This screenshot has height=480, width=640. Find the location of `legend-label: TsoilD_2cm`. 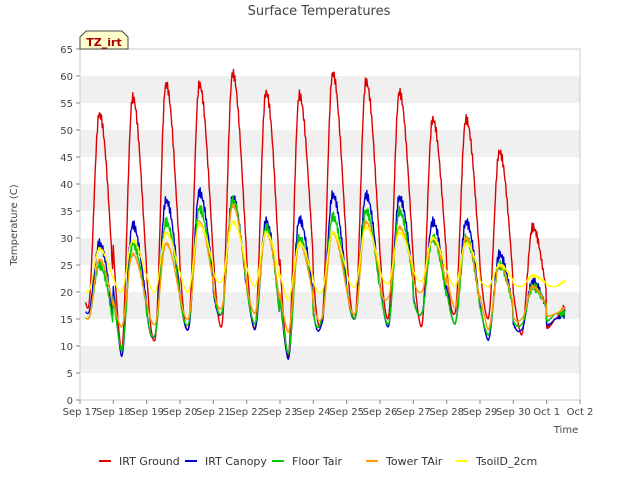

legend-label: TsoilD_2cm is located at coordinates (506, 461).